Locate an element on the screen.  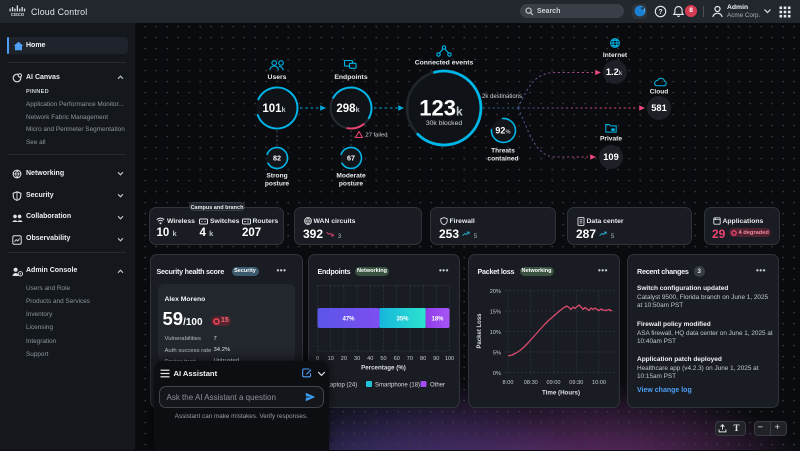
svg-text: 47% is located at coordinates (348, 320).